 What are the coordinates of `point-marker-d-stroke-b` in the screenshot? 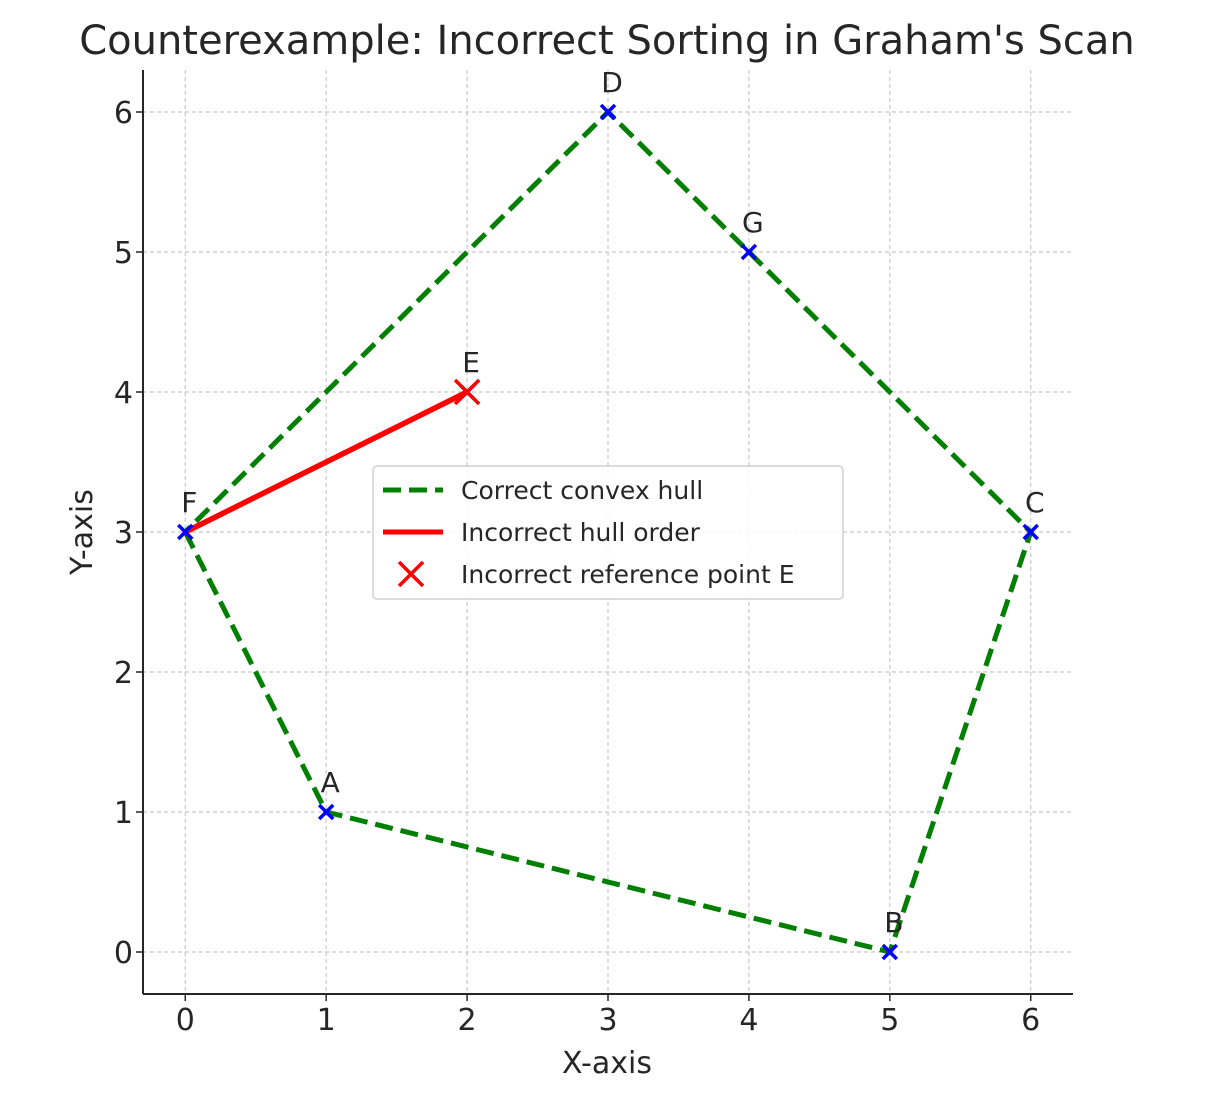 It's located at (608, 112).